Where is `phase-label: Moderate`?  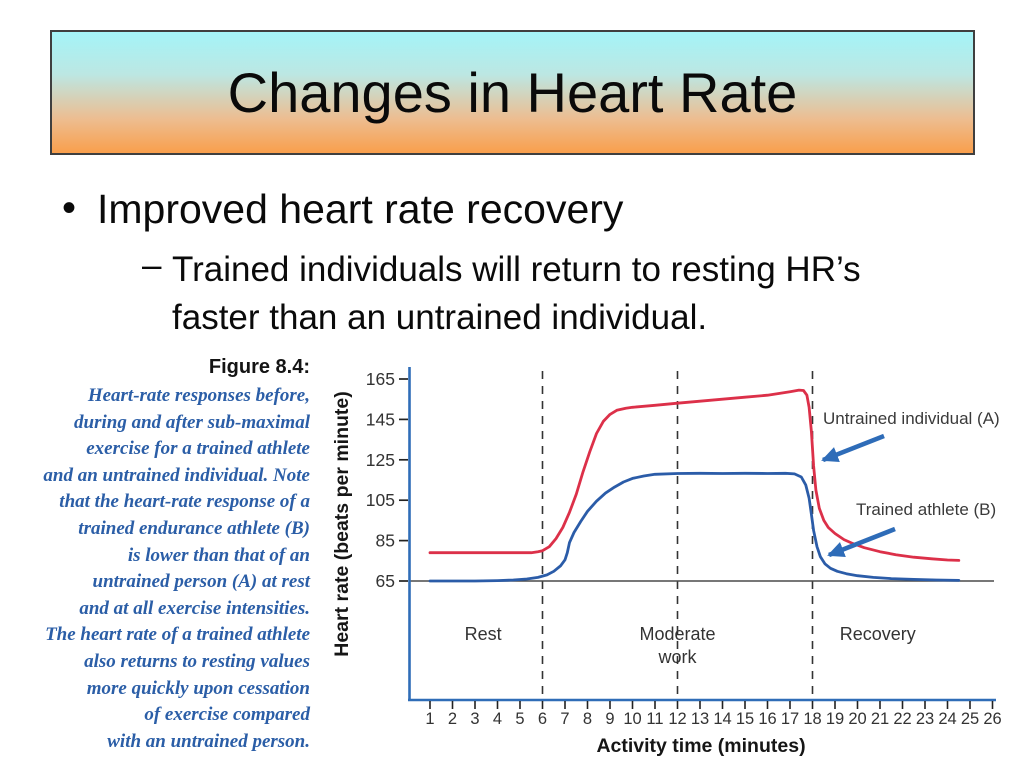
phase-label: Moderate is located at coordinates (677, 634).